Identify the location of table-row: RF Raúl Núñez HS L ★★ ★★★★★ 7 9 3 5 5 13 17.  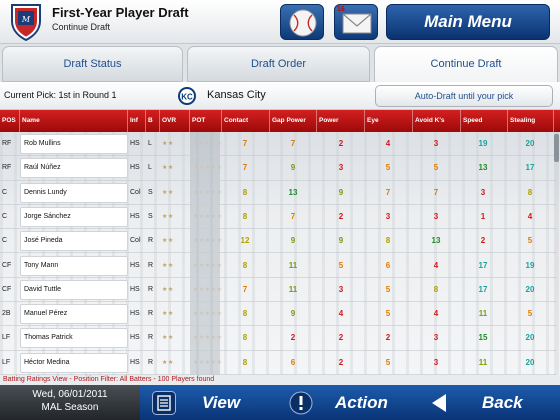
(278, 168).